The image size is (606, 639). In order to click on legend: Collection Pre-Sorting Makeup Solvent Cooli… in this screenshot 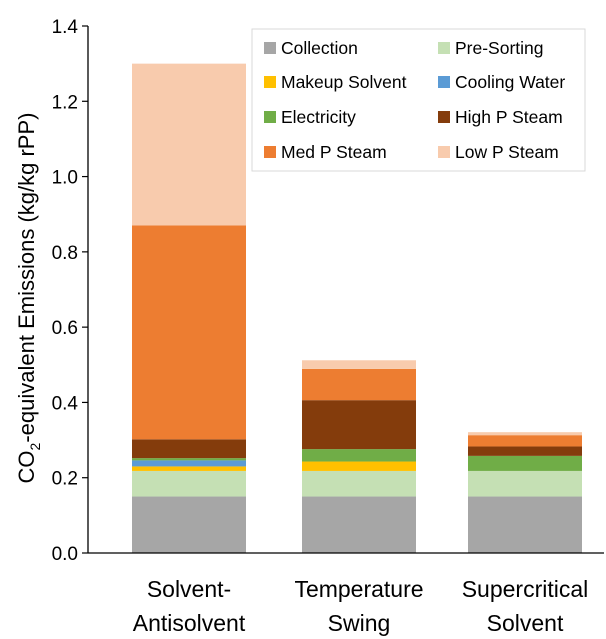, I will do `click(418, 100)`.